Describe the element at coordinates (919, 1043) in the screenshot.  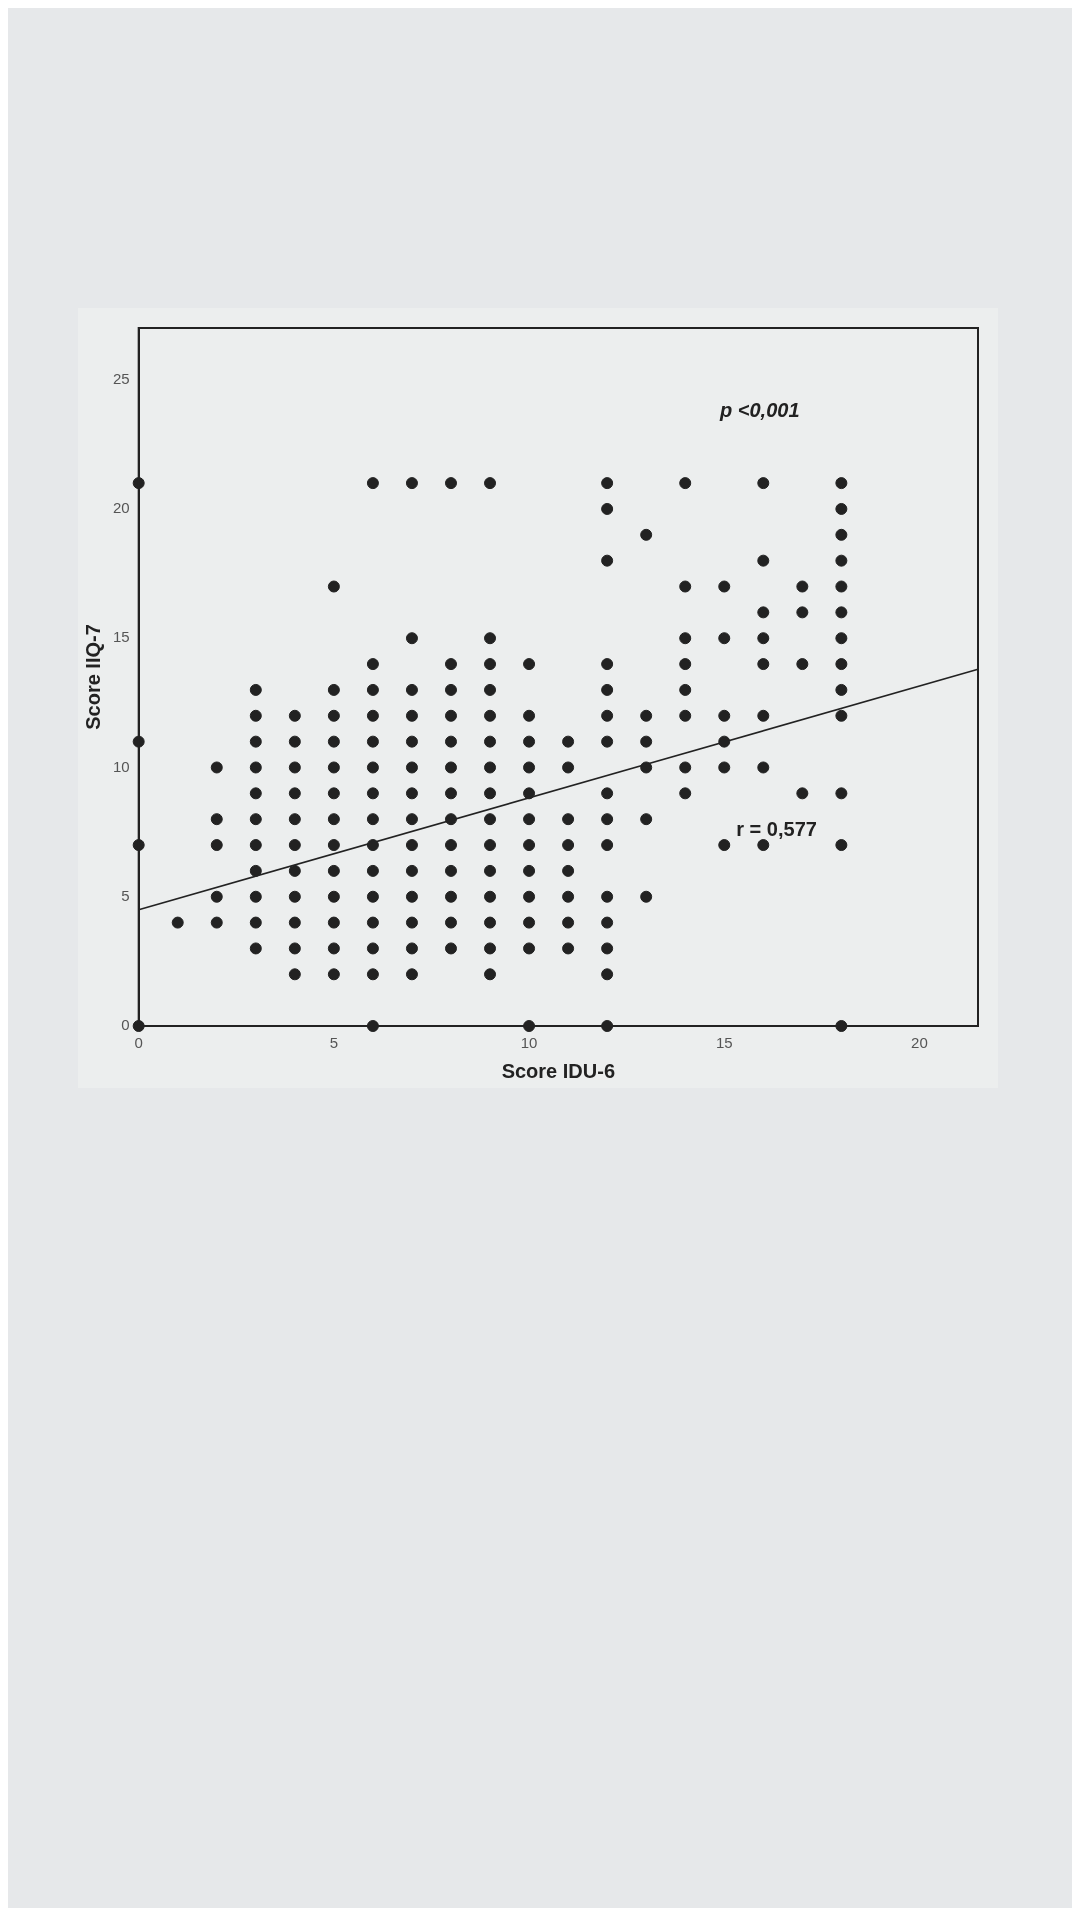
I see `x-tick-label: 20` at that location.